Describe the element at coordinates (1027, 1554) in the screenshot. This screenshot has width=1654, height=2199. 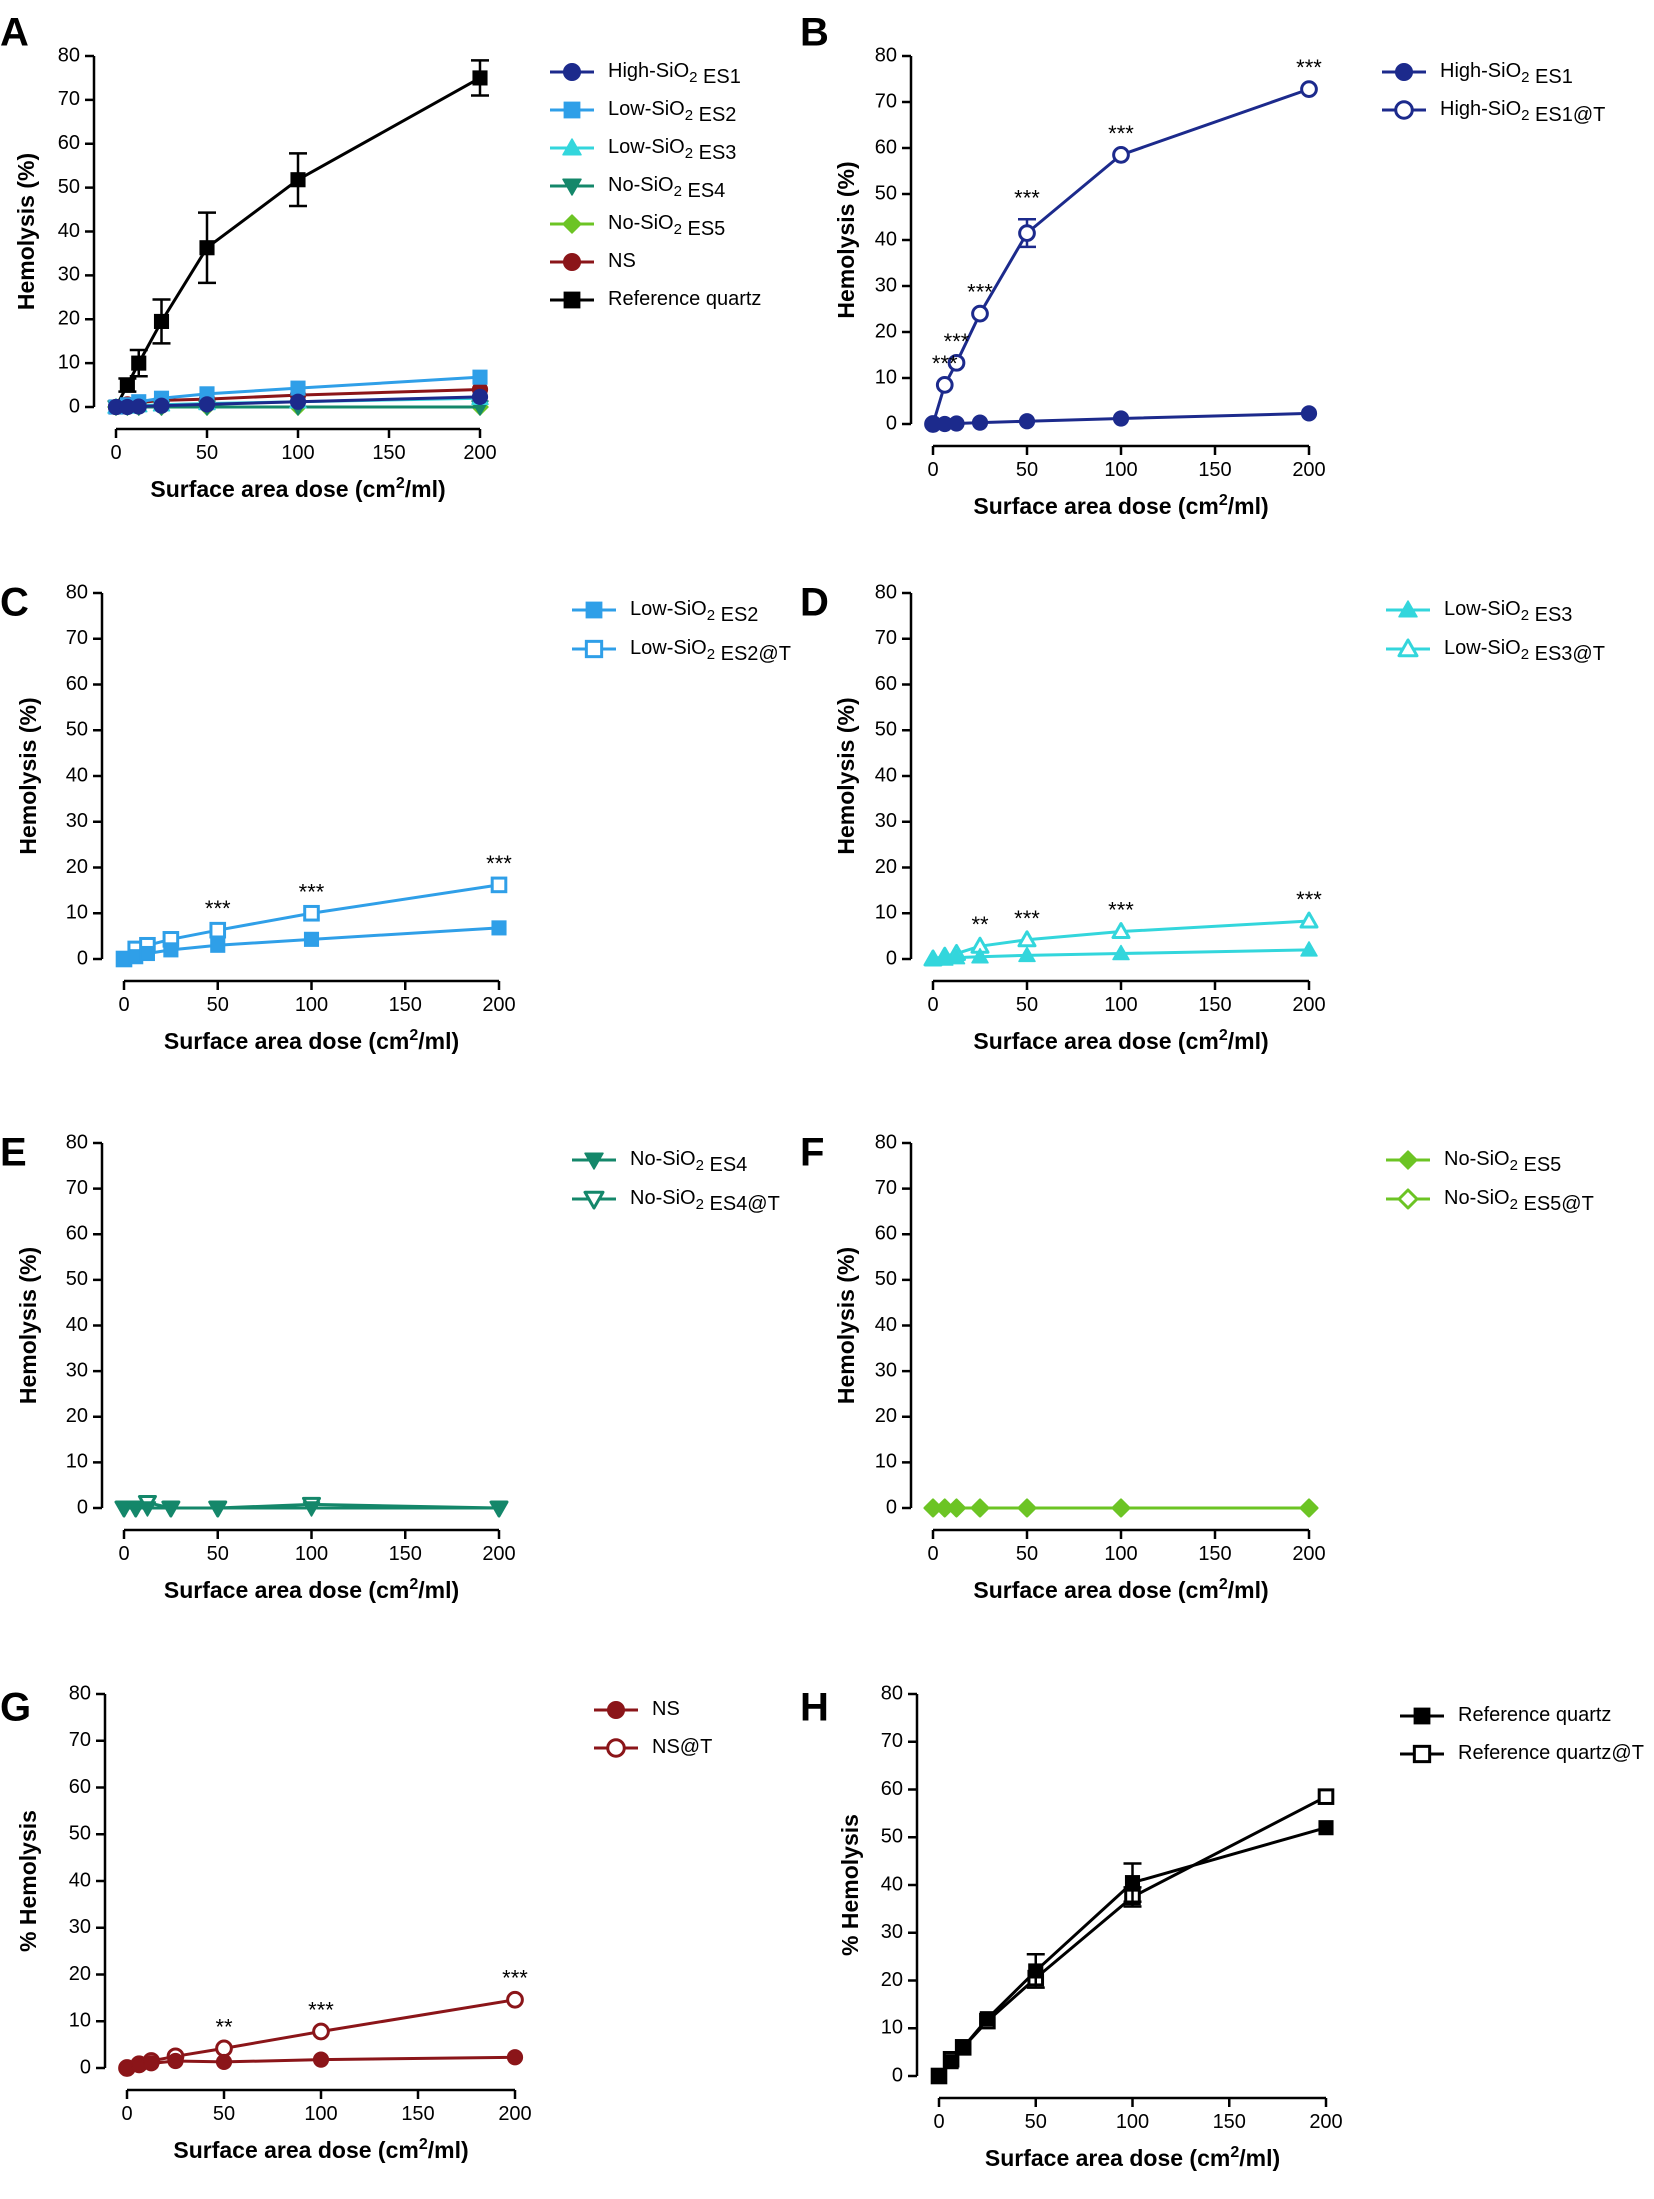
I see `x-tick-label: 50` at that location.